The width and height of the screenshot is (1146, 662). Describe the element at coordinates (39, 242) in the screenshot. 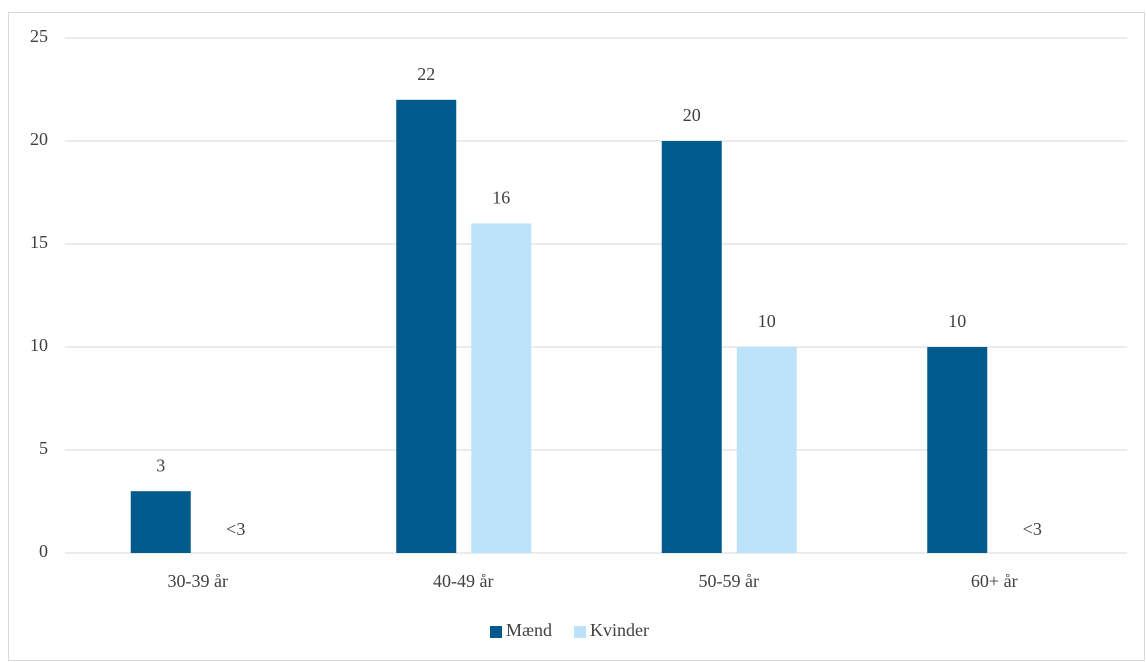

I see `y-tick-label: 15` at that location.